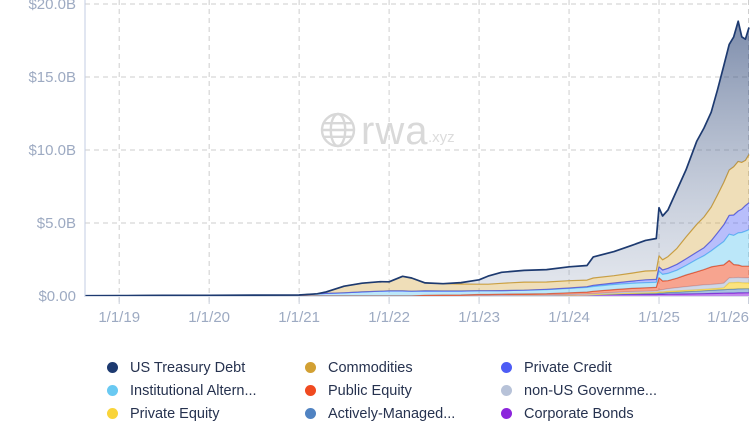 Image resolution: width=750 pixels, height=430 pixels. What do you see at coordinates (370, 367) in the screenshot?
I see `legend-item-label: Commodities` at bounding box center [370, 367].